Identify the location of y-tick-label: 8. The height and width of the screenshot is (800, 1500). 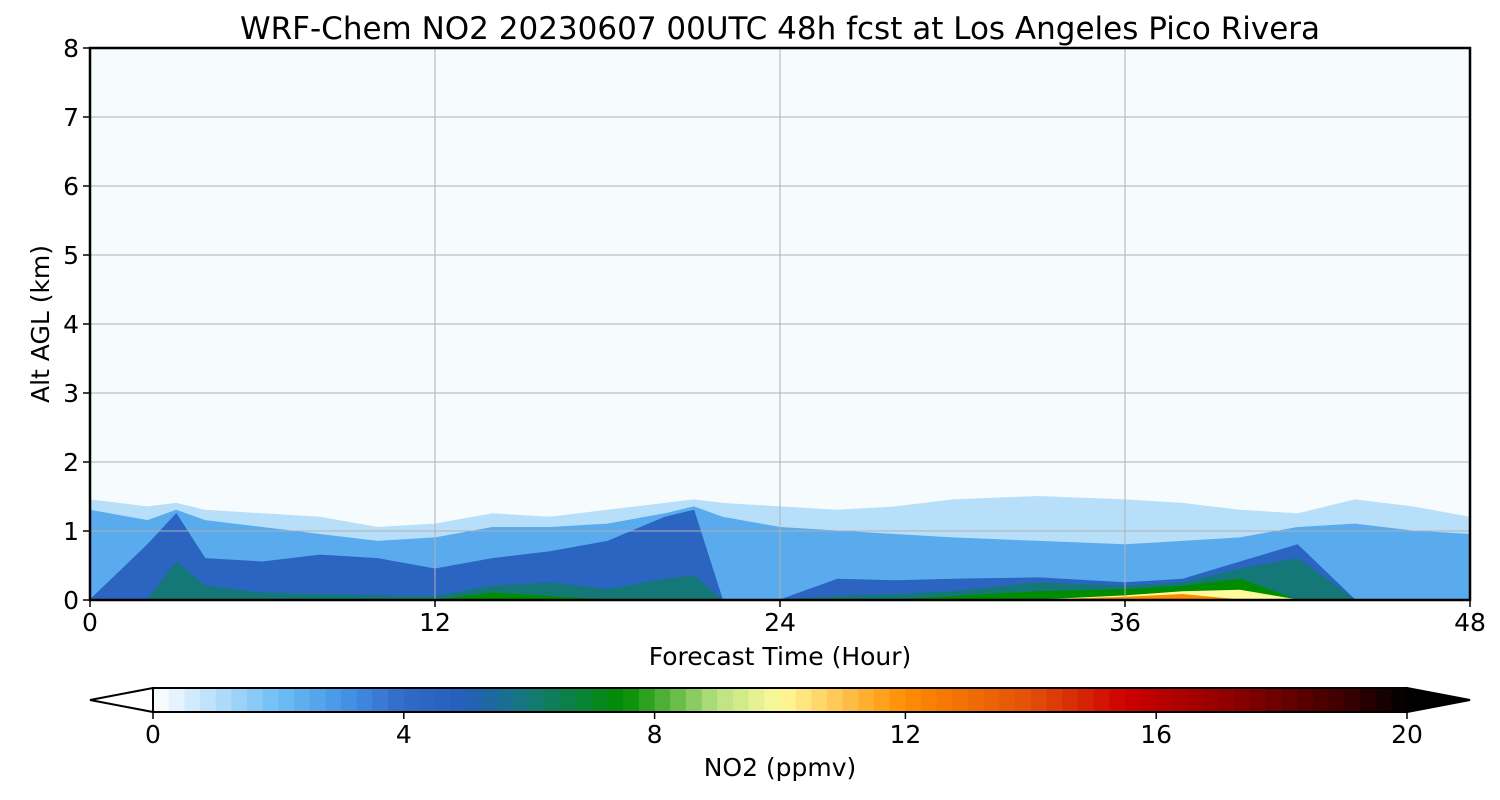
(71, 48).